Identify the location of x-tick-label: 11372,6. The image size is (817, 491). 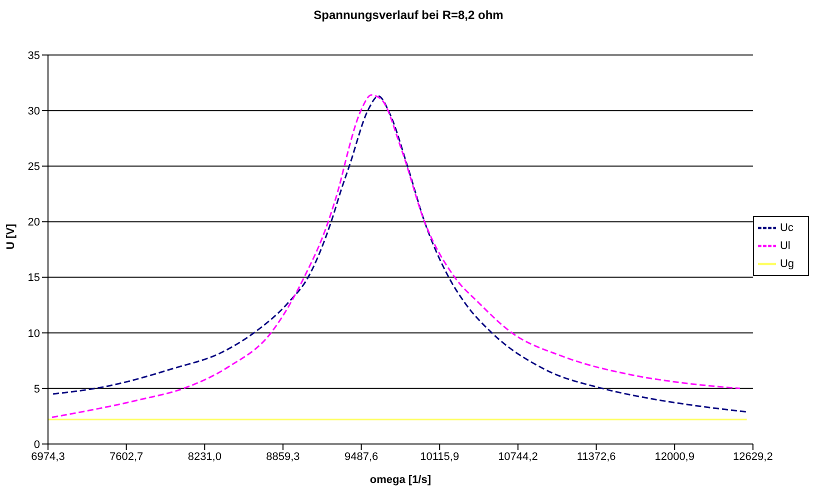
(596, 456).